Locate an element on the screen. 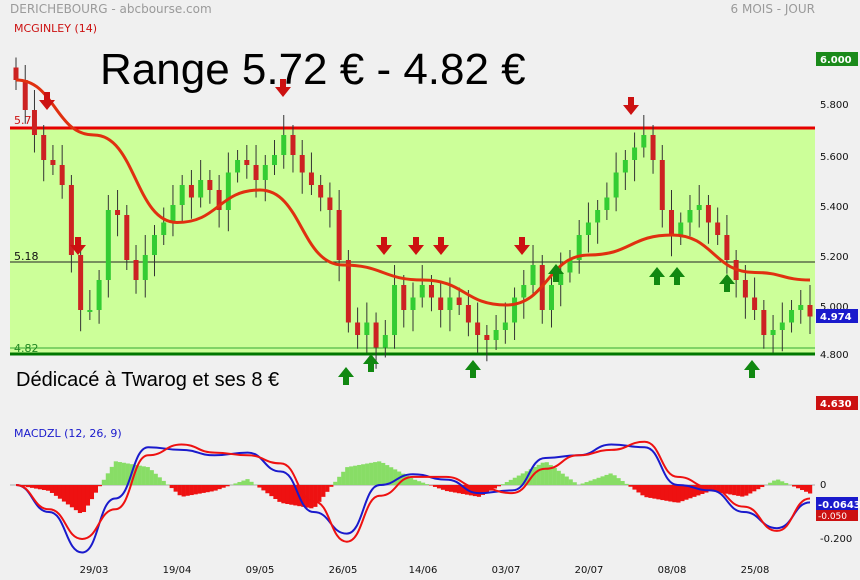 The image size is (860, 580). macd-tick-label: 0 is located at coordinates (823, 485).